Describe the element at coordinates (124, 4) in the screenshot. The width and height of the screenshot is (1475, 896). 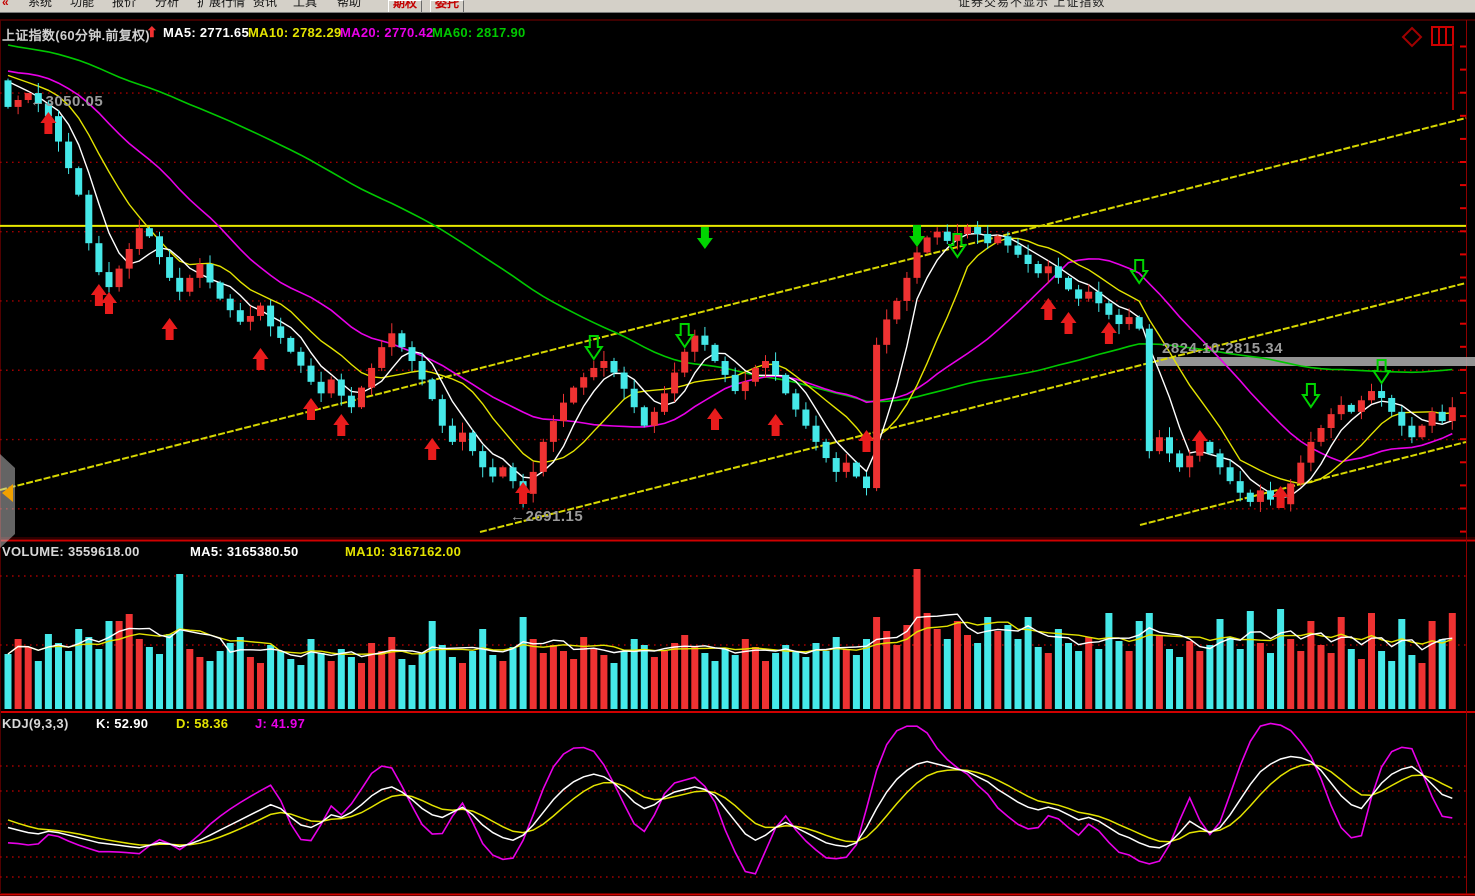
I see `menu-item-3: 报价` at that location.